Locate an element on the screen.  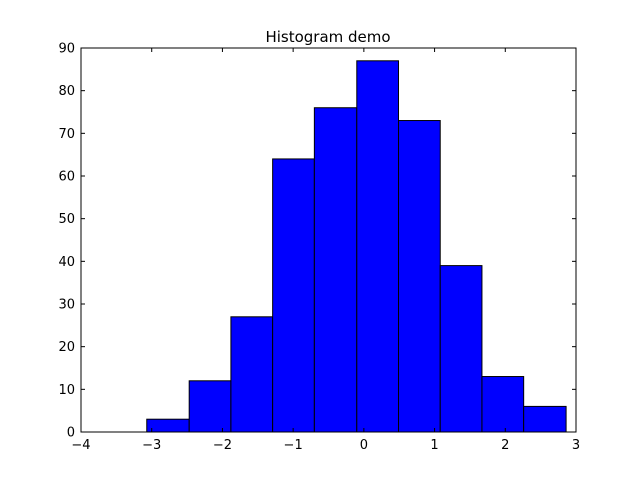
y-tick-label: 60 is located at coordinates (66, 177).